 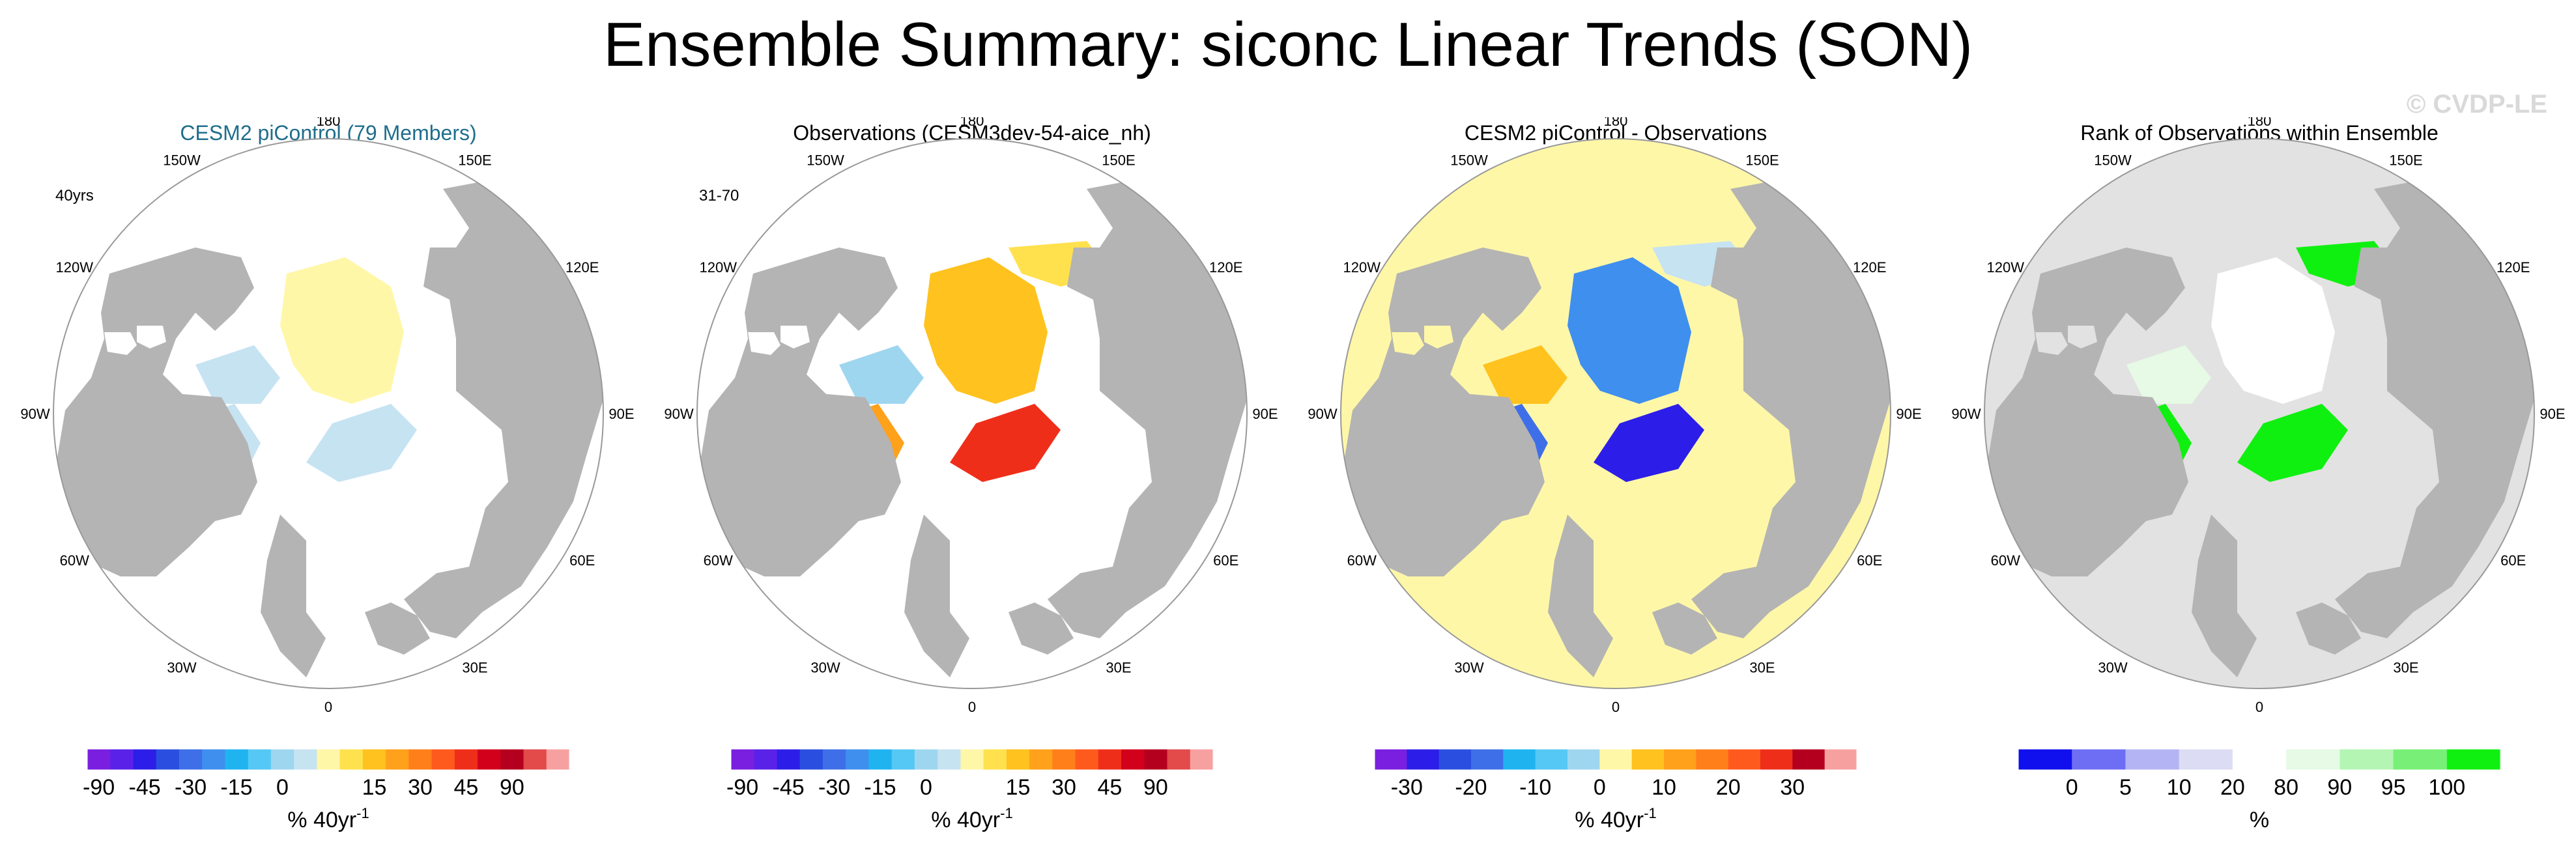 What do you see at coordinates (2179, 787) in the screenshot?
I see `colorbar-tick: 10` at bounding box center [2179, 787].